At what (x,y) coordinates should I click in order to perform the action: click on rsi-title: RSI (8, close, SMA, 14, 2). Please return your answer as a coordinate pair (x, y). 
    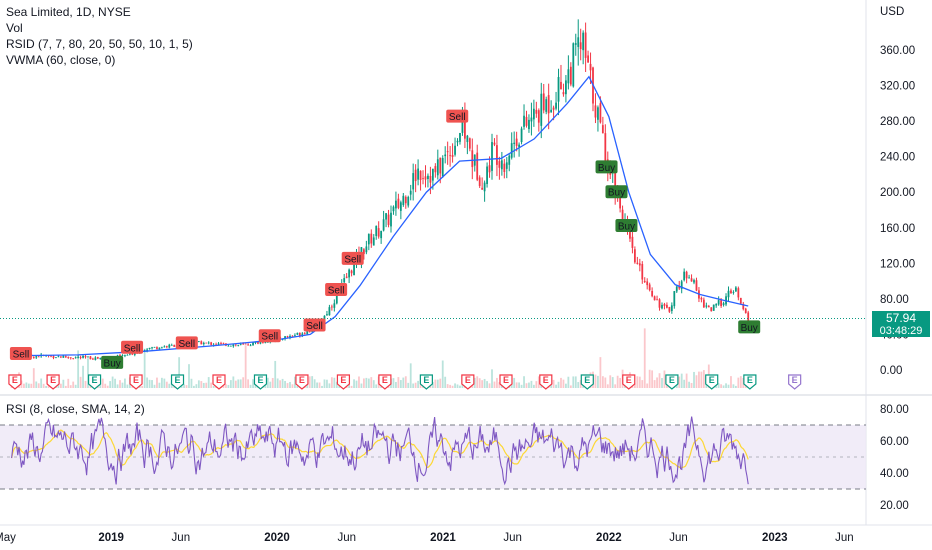
    Looking at the image, I should click on (75, 409).